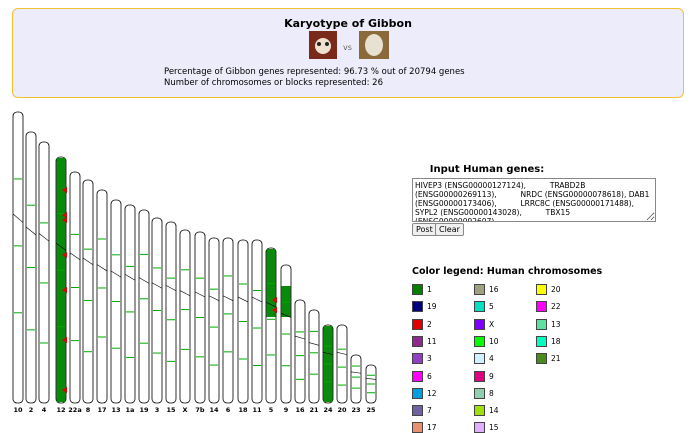  What do you see at coordinates (257, 410) in the screenshot?
I see `chromosome-label: 11` at bounding box center [257, 410].